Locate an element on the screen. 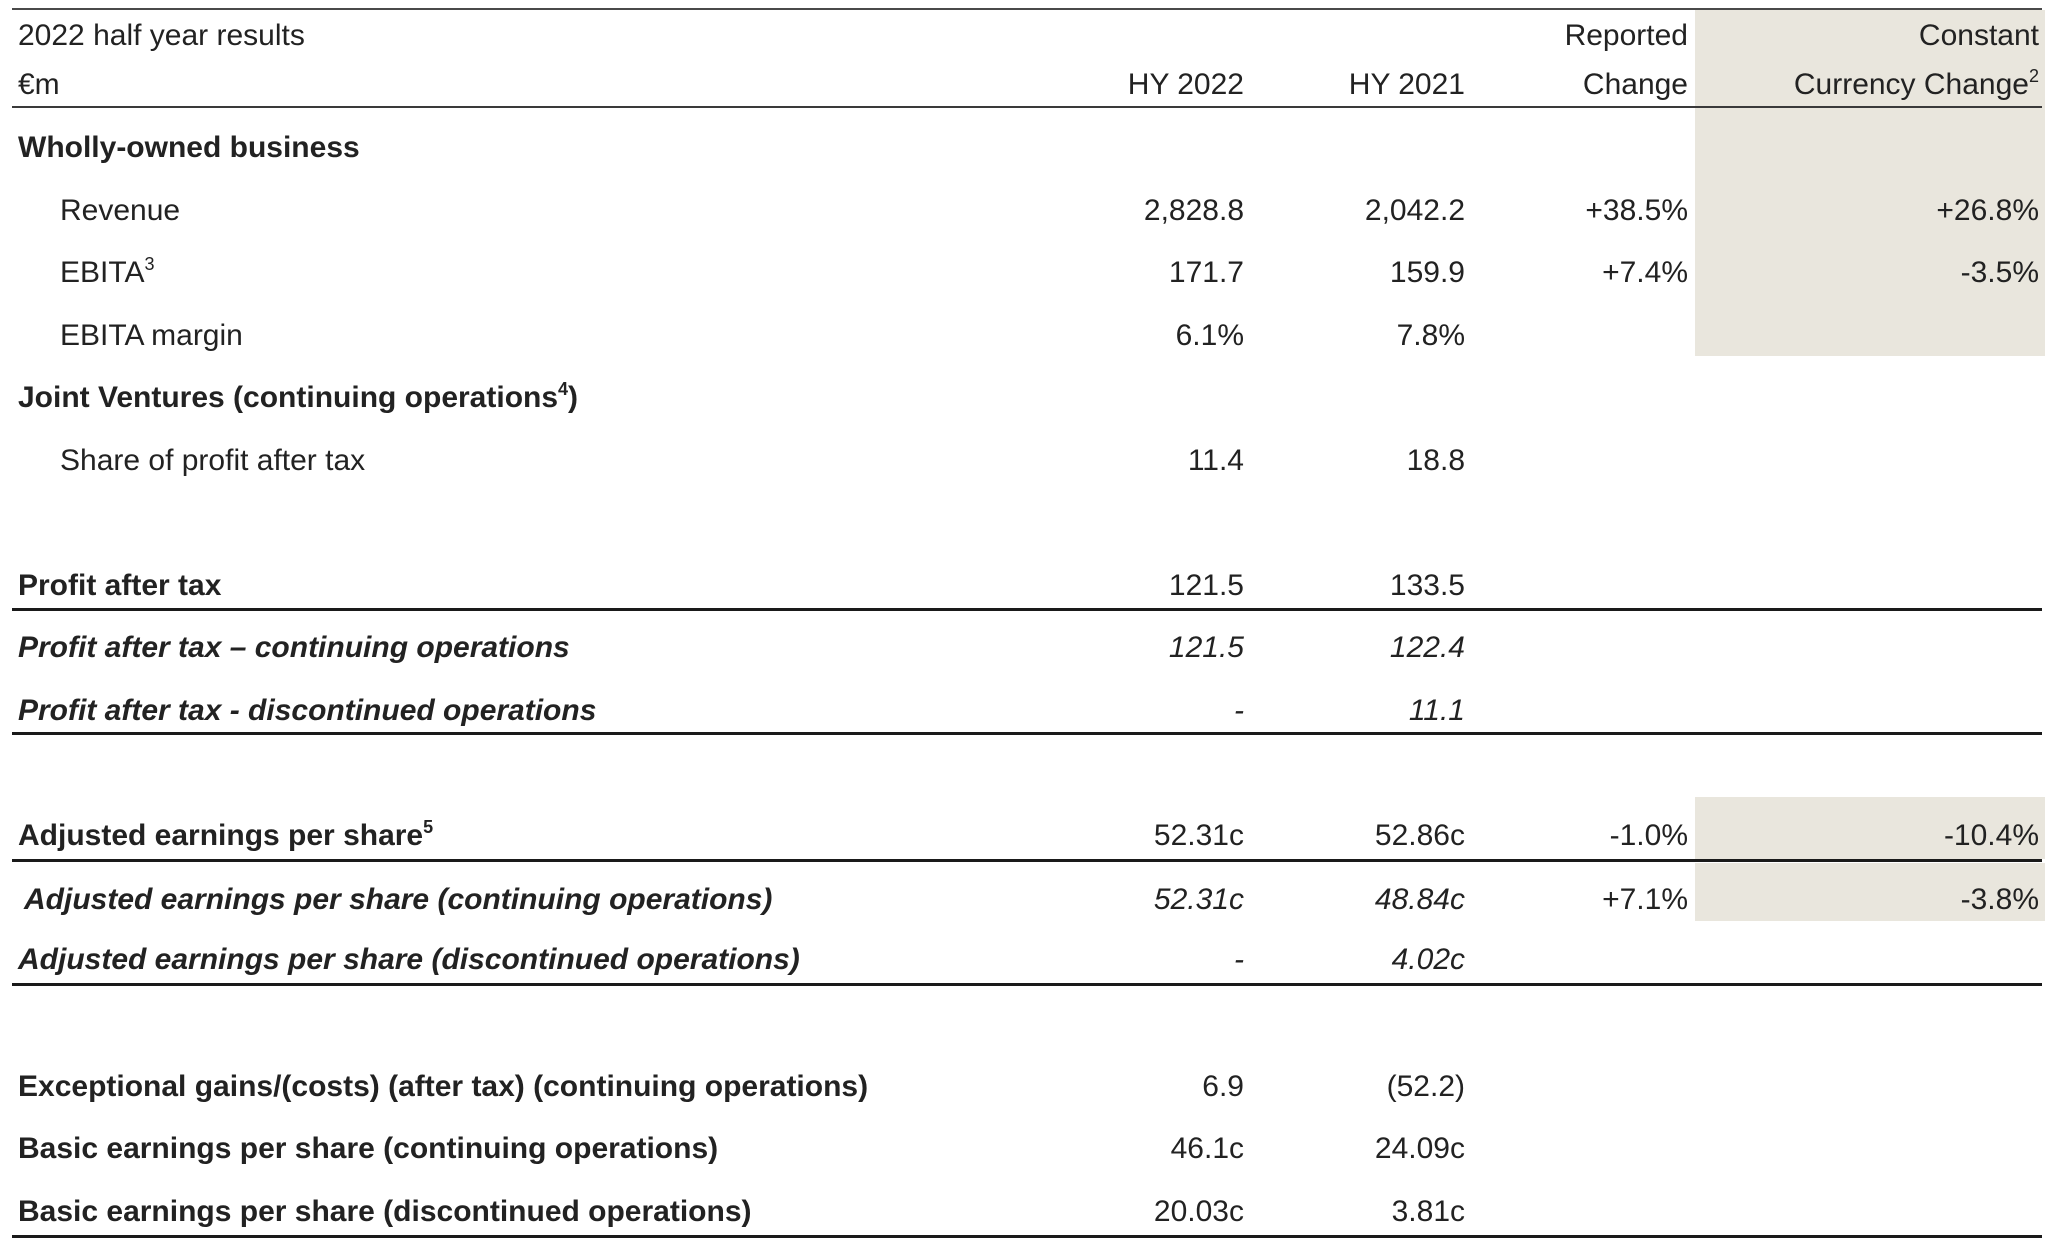 The height and width of the screenshot is (1243, 2052). row-label: Revenue is located at coordinates (120, 210).